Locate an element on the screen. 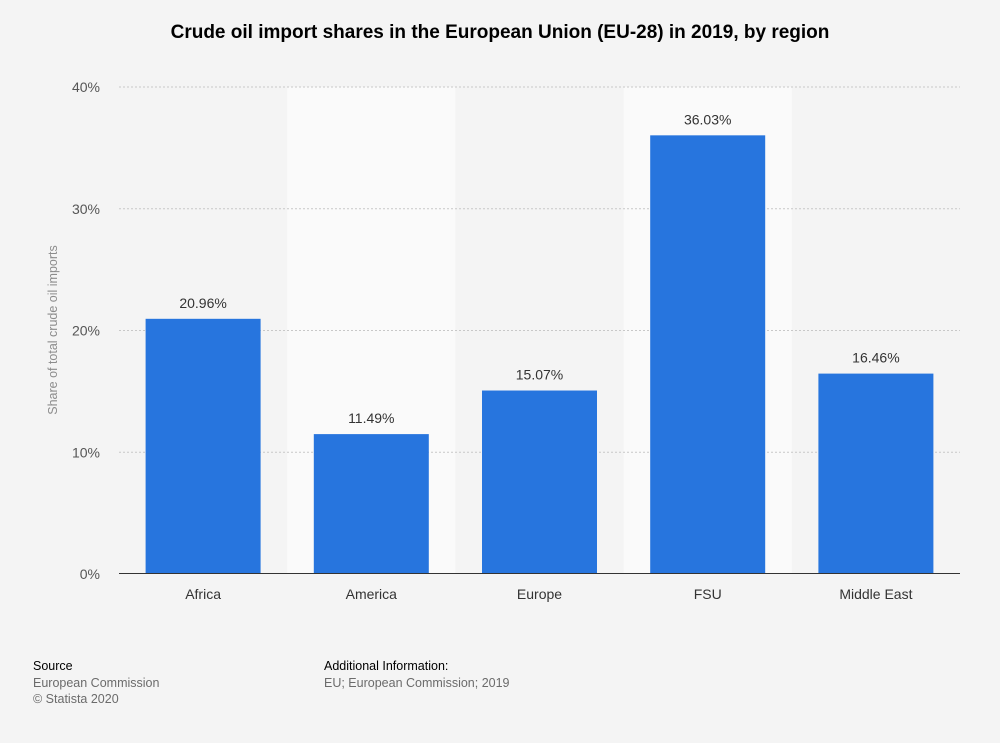  x-tick-label: America is located at coordinates (372, 594).